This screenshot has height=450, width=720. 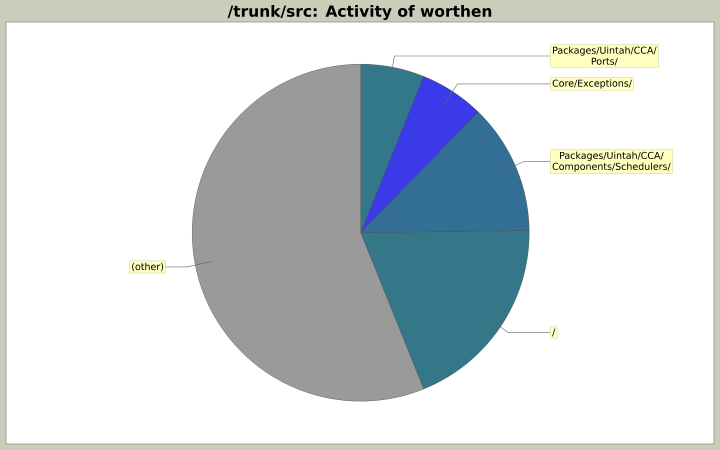 What do you see at coordinates (360, 12) in the screenshot?
I see `chart-title: /trunk/src: Activity of worthen` at bounding box center [360, 12].